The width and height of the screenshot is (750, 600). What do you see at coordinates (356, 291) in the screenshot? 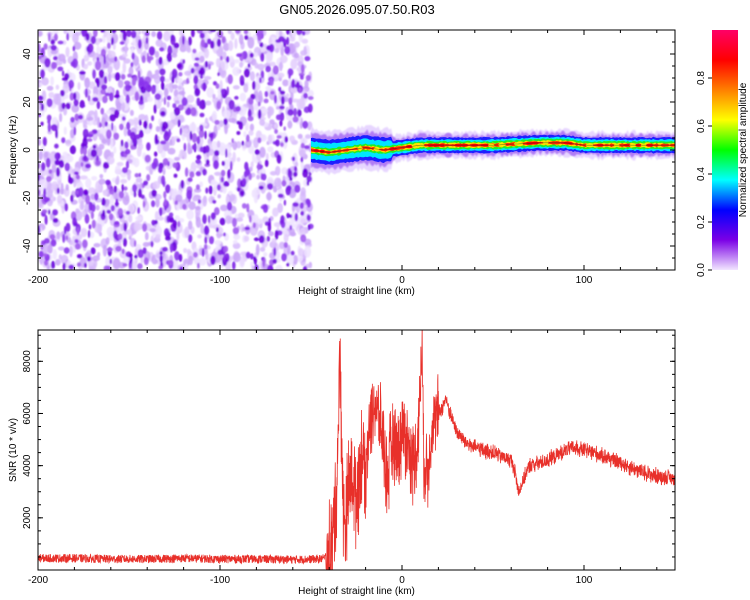
I see `spectrogram-x-axis-label: Height of straight line (km)` at bounding box center [356, 291].